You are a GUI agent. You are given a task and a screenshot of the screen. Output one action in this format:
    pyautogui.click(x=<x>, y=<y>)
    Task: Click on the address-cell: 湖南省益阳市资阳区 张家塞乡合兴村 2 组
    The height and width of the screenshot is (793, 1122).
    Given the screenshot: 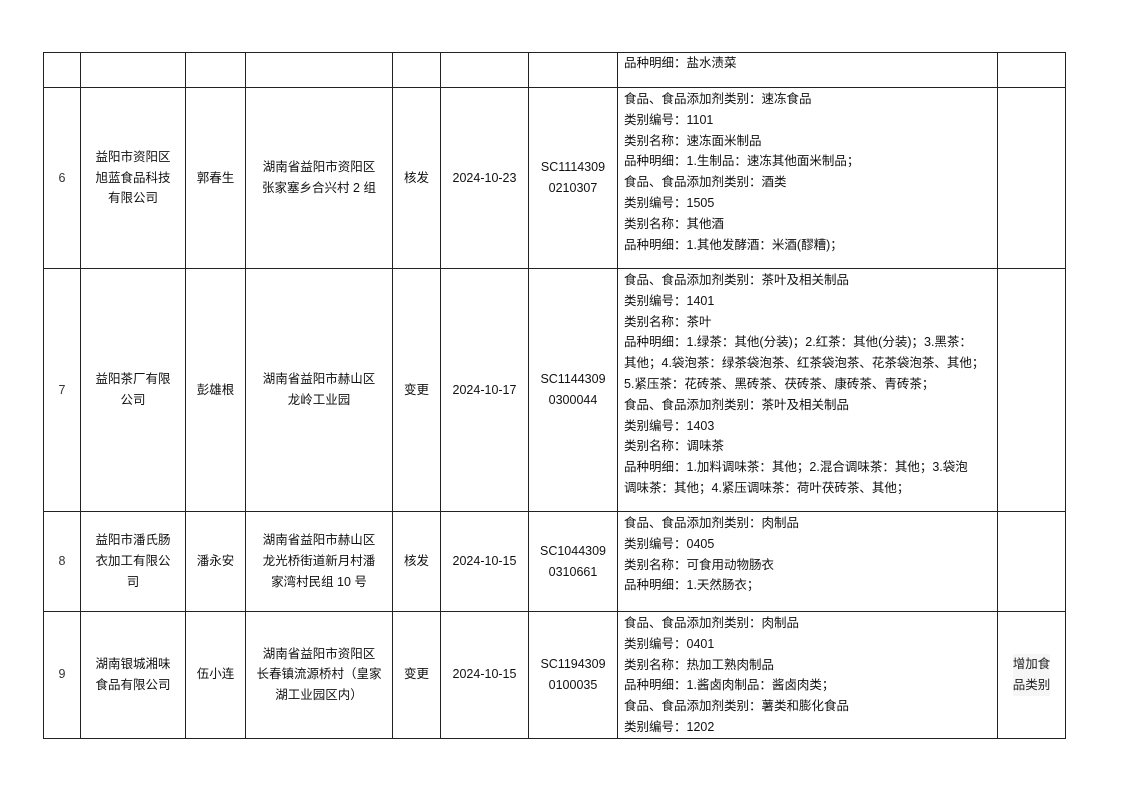 What is the action you would take?
    pyautogui.click(x=319, y=178)
    